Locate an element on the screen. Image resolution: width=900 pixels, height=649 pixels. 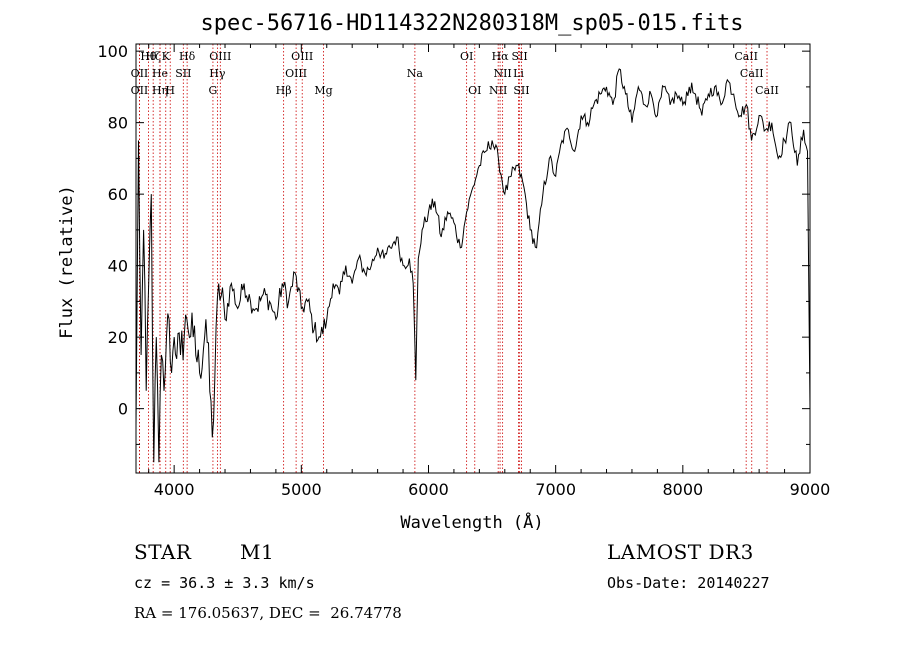
x-tick-label: 5000 is located at coordinates (301, 489).